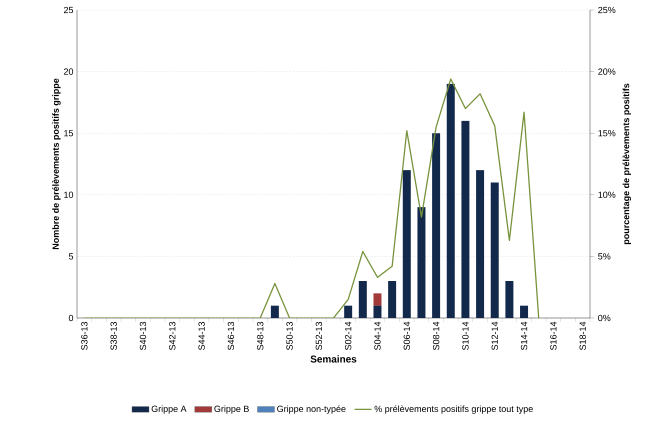 This screenshot has width=669, height=427. Describe the element at coordinates (143, 336) in the screenshot. I see `x-tick-label: S40-13` at that location.